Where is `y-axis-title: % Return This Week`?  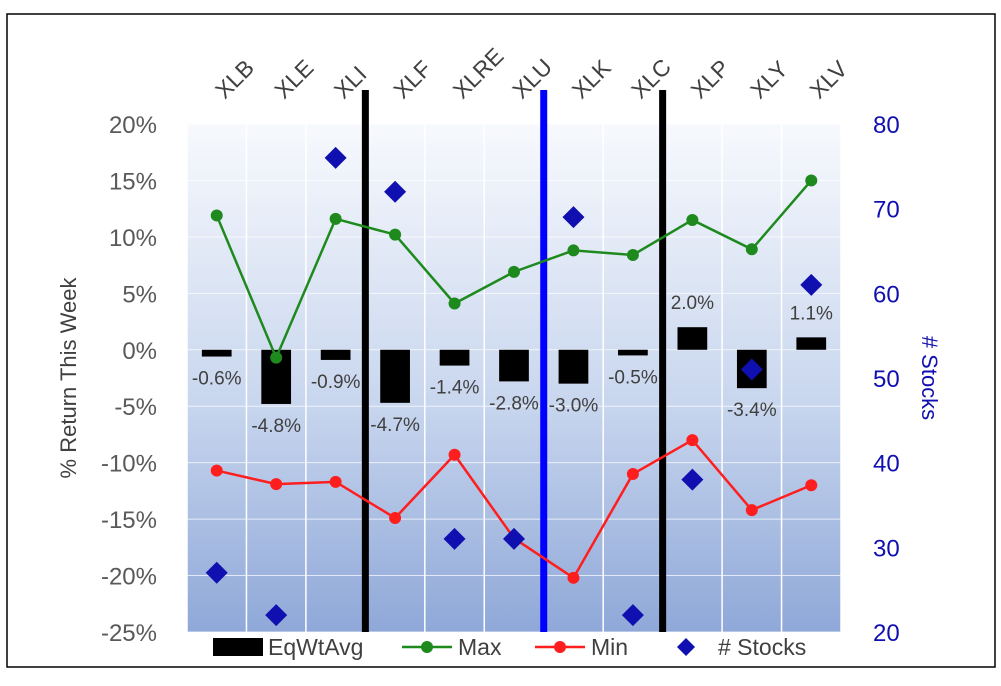 y-axis-title: % Return This Week is located at coordinates (68, 378).